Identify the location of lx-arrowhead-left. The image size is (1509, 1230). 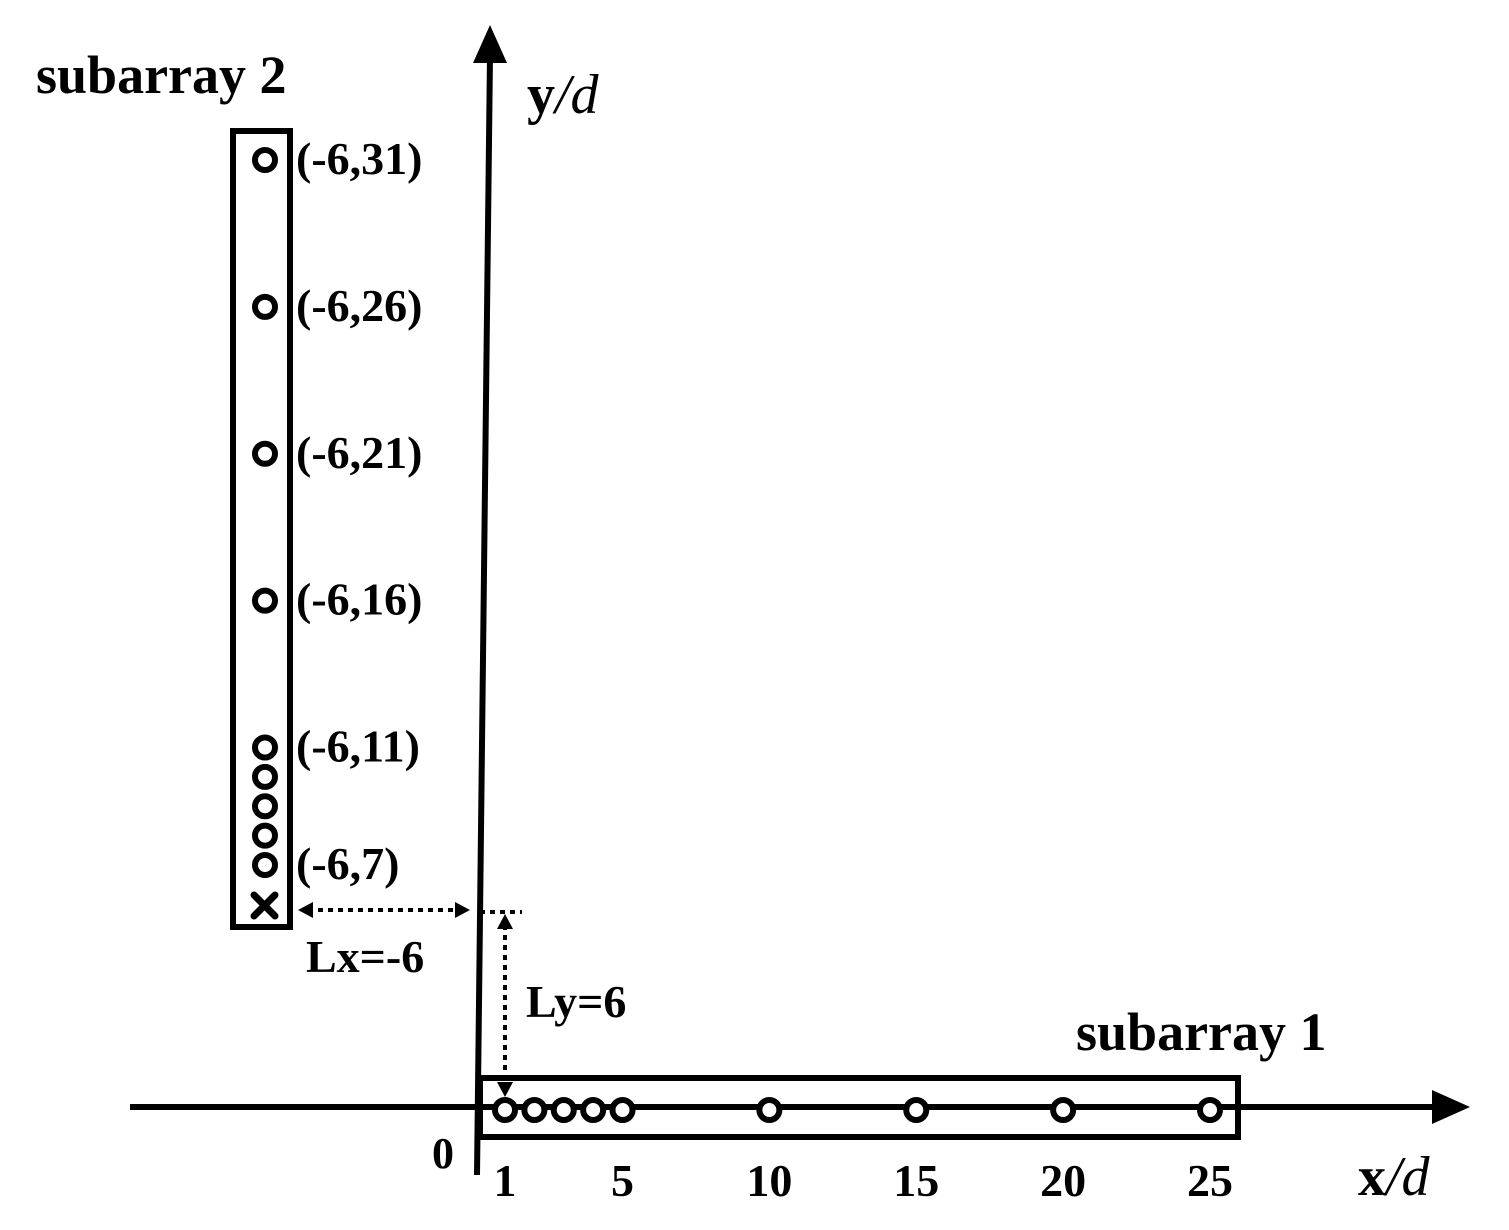
(305, 910).